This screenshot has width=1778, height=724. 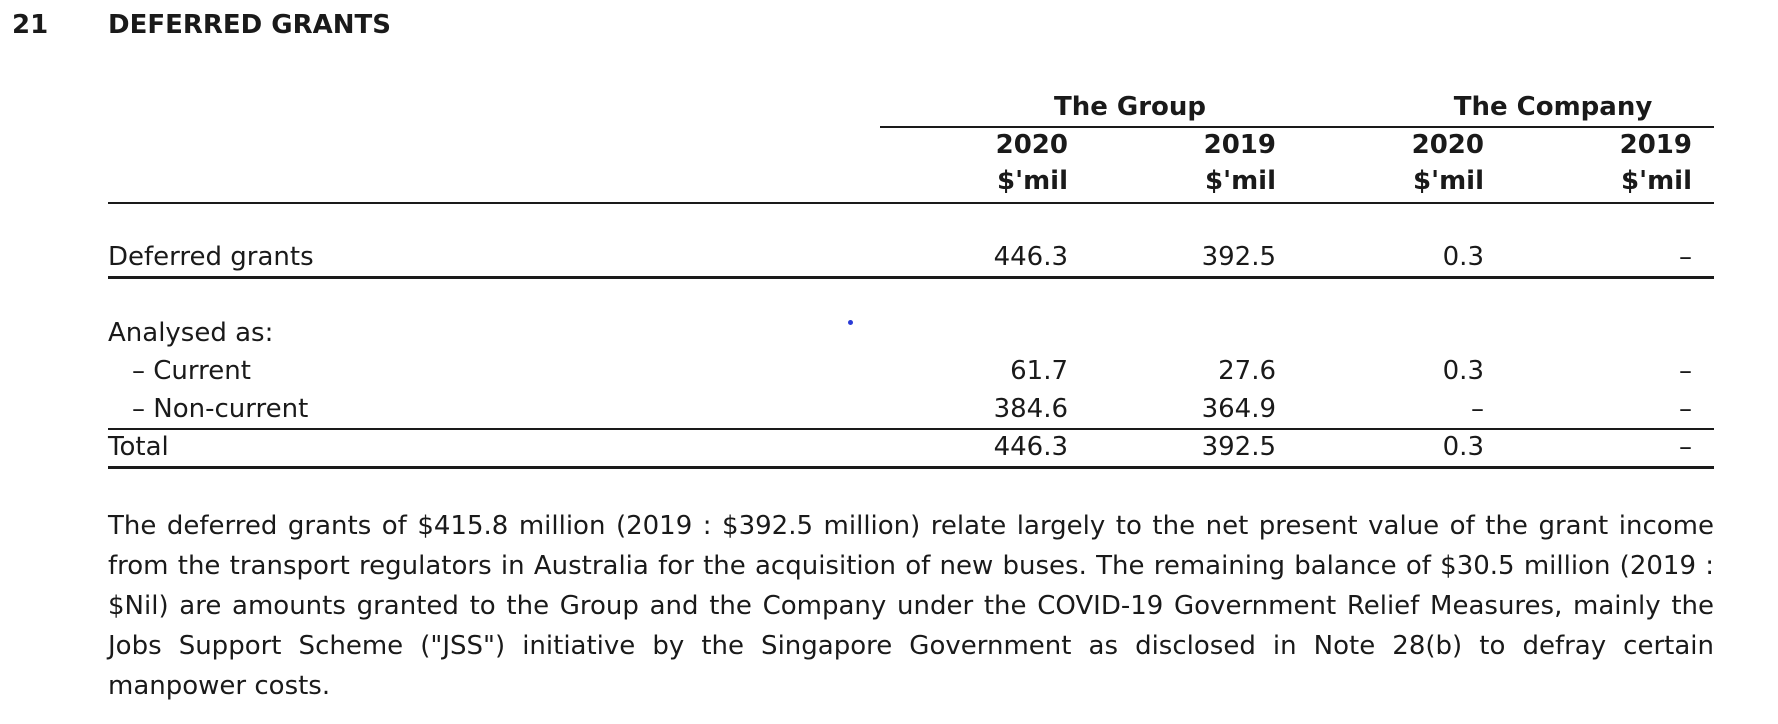 I want to click on group-header-the-group: The Group, so click(x=1130, y=107).